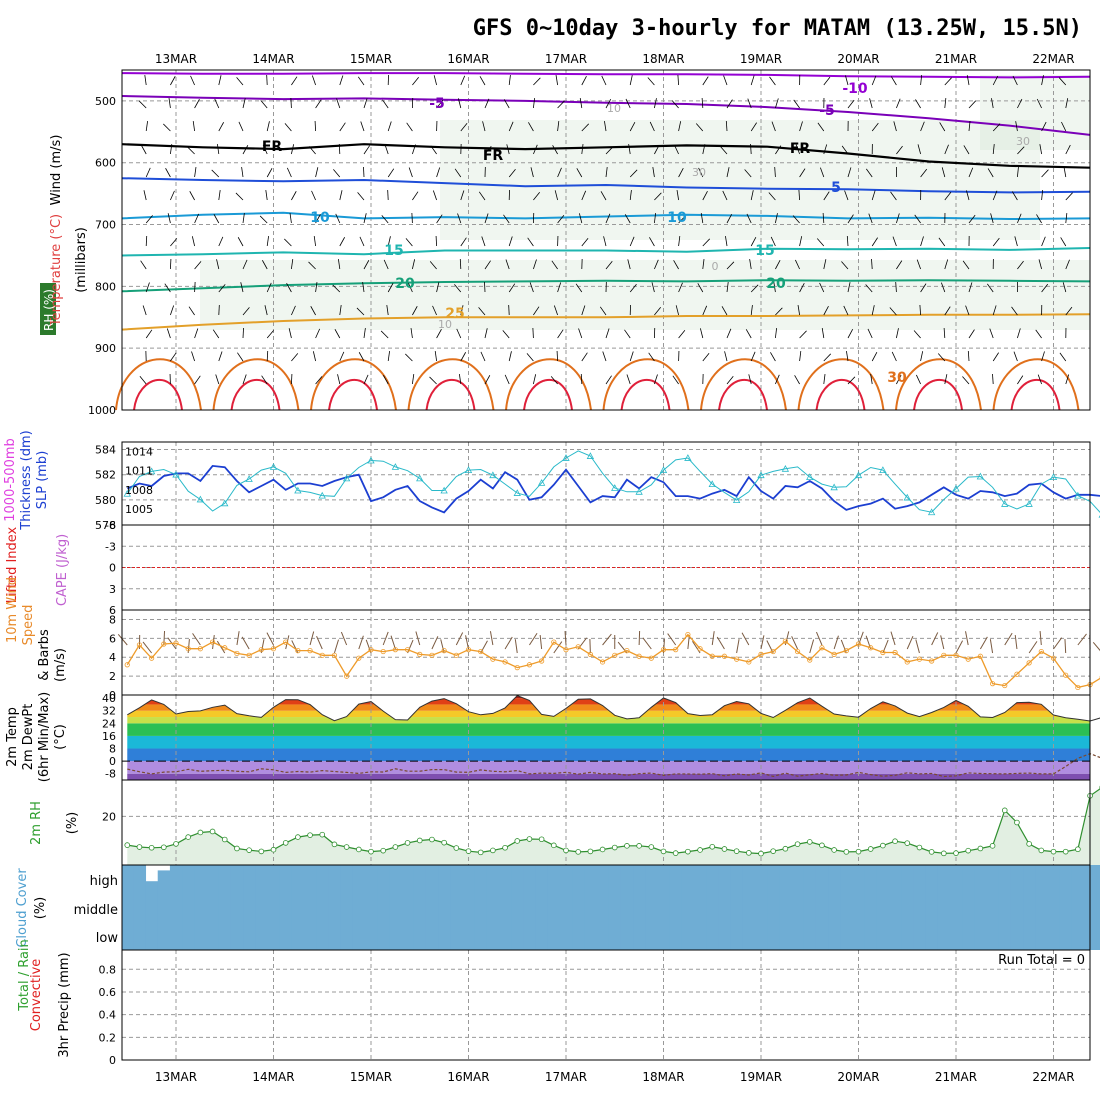 The width and height of the screenshot is (1100, 1100). Describe the element at coordinates (273, 1077) in the screenshot. I see `bottom-date-label: 14MAR` at that location.